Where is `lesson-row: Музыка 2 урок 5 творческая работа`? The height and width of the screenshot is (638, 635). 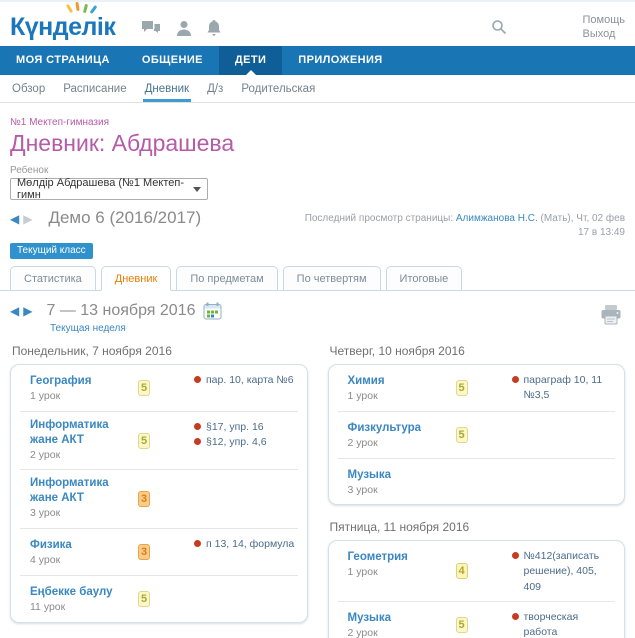 lesson-row: Музыка 2 урок 5 творческая работа is located at coordinates (476, 619).